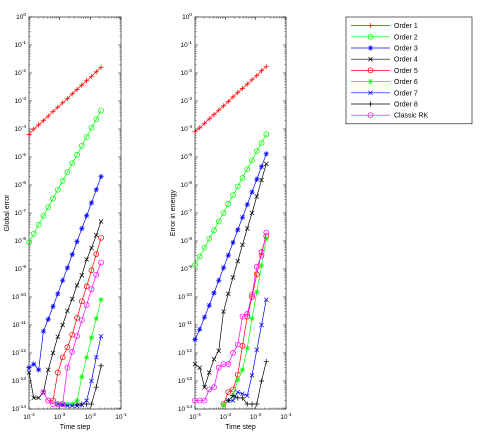  Describe the element at coordinates (384, 105) in the screenshot. I see `legend-entry-order-8: Order 8` at that location.